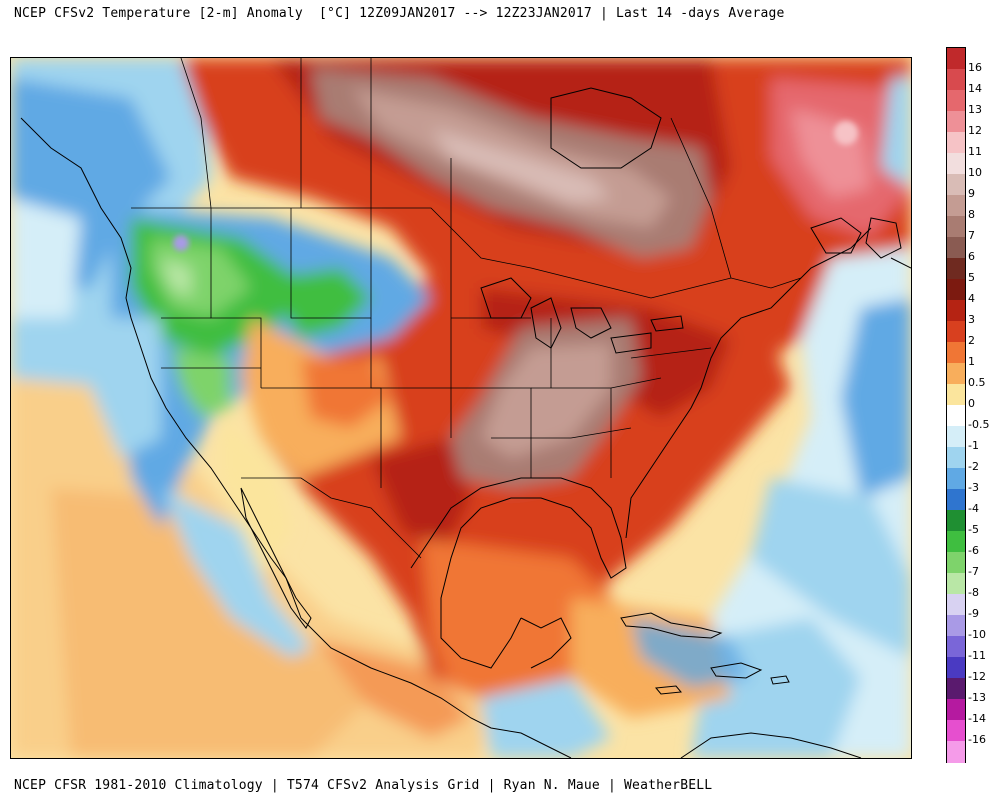  Describe the element at coordinates (977, 718) in the screenshot. I see `colorbar-label: -14` at that location.